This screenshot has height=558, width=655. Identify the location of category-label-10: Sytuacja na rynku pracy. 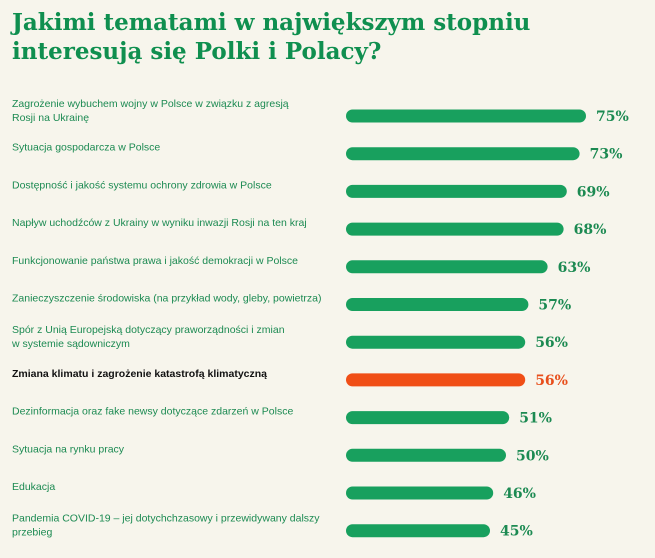
(68, 449).